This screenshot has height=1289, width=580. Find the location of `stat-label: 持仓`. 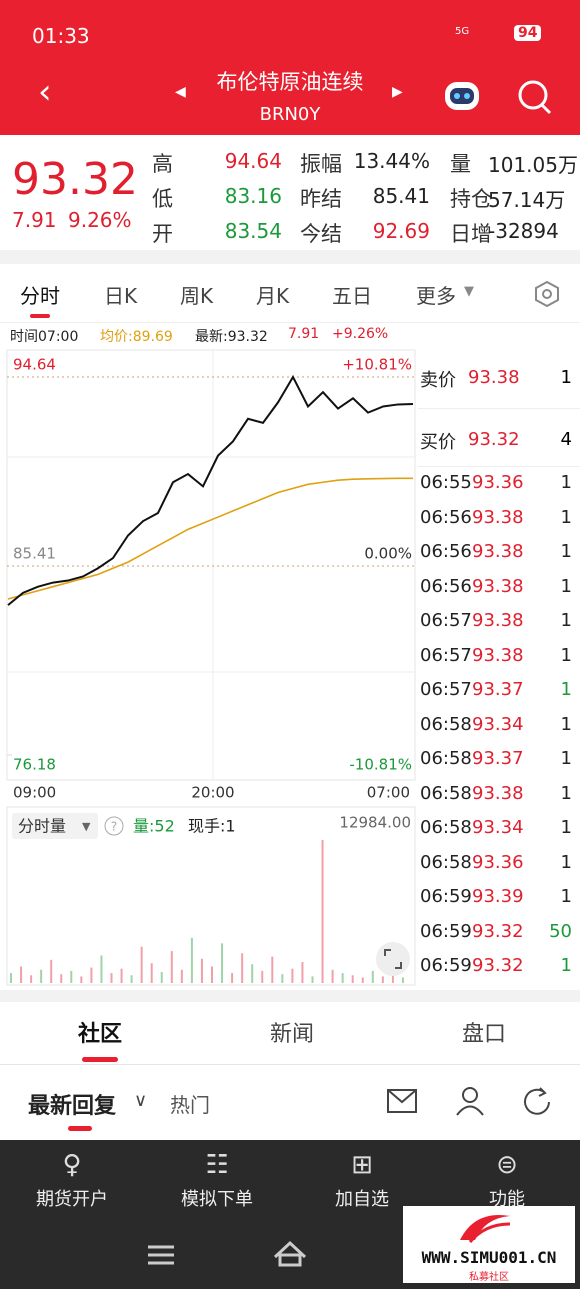

stat-label: 持仓 is located at coordinates (471, 199).